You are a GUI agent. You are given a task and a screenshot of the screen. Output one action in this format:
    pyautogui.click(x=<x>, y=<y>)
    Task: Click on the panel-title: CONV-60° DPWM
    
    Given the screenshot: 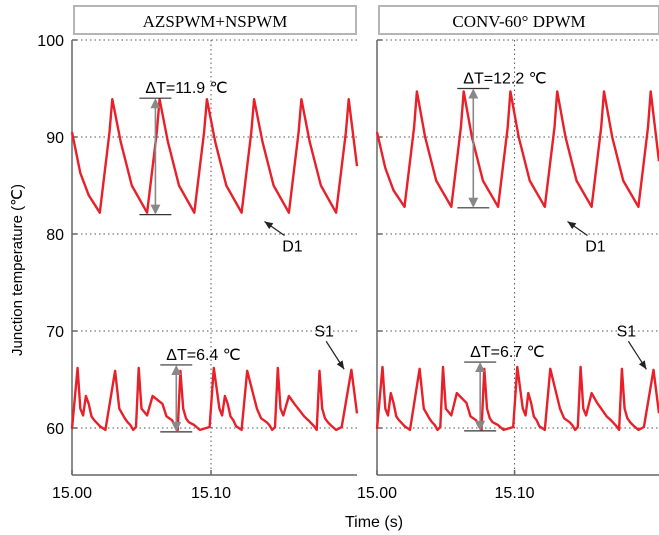 What is the action you would take?
    pyautogui.click(x=518, y=21)
    